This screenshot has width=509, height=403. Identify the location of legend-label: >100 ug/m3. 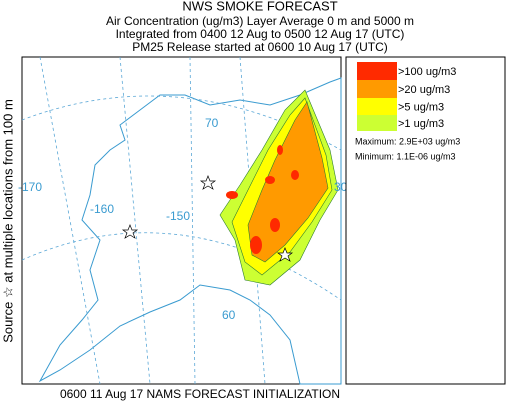
(427, 72).